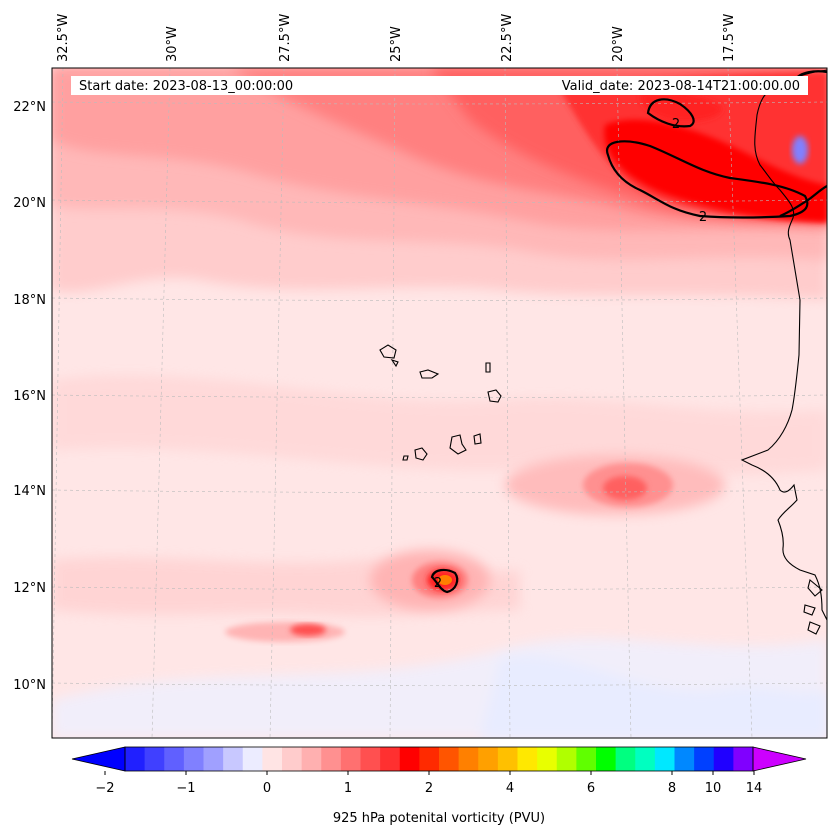 The image size is (837, 836). Describe the element at coordinates (63, 38) in the screenshot. I see `lon-label: 32.5°W` at that location.